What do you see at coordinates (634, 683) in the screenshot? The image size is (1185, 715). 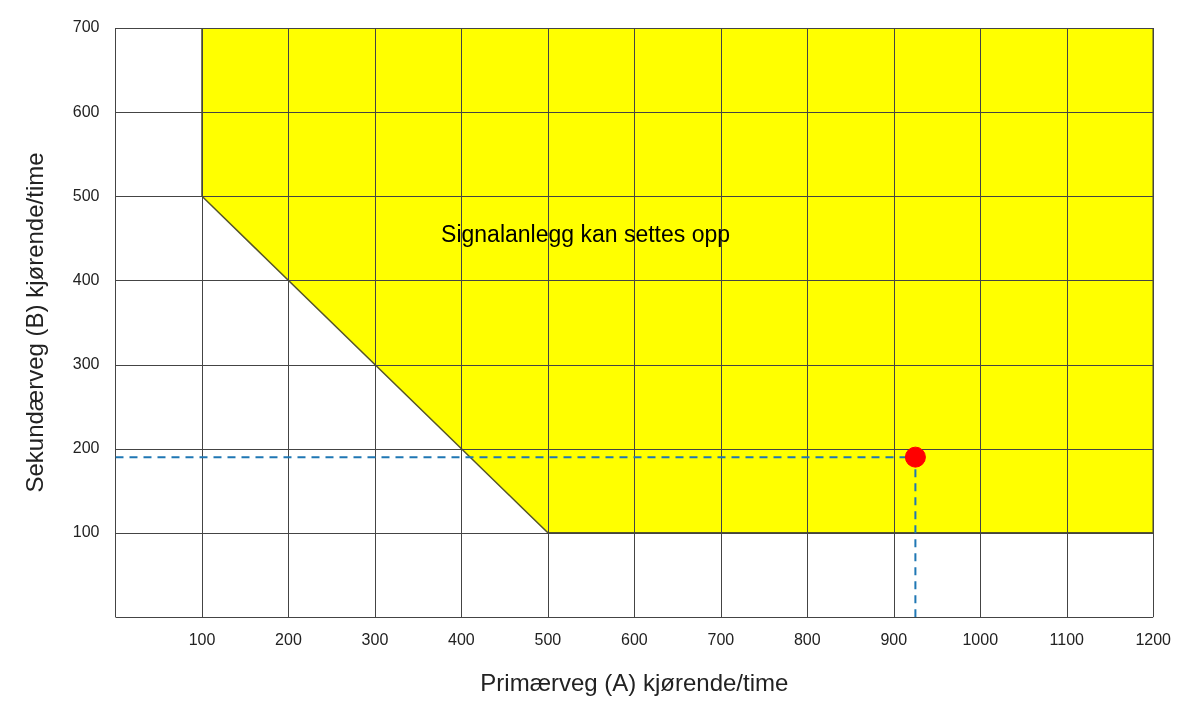 I see `x-axis-title: Primærveg (A) kjørende/time` at bounding box center [634, 683].